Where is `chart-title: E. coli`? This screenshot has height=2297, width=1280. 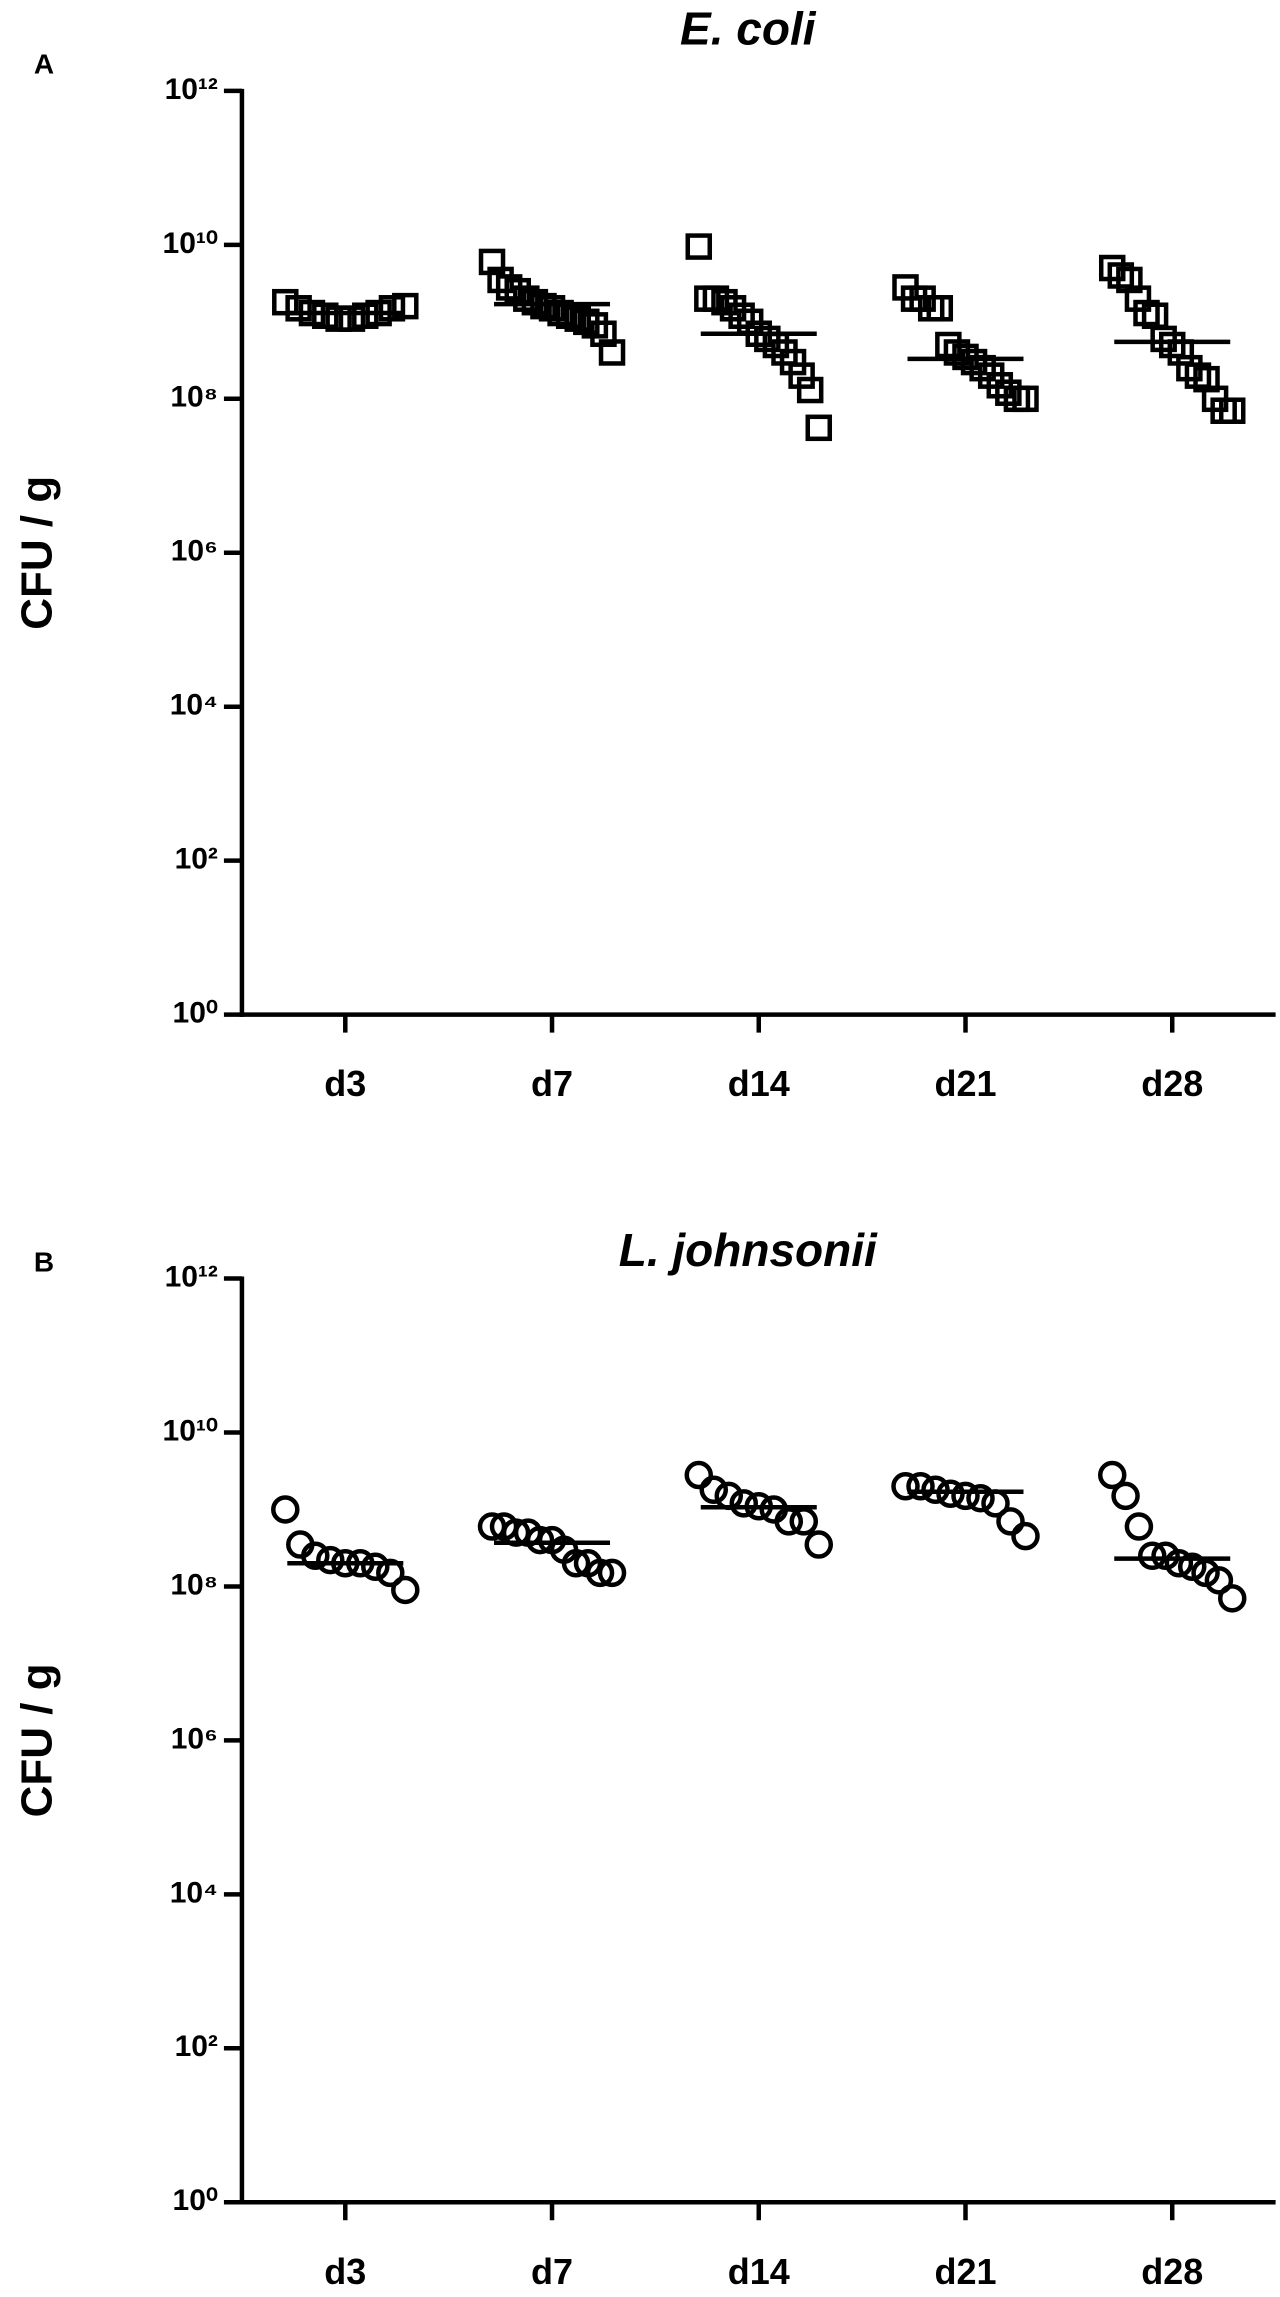 chart-title: E. coli is located at coordinates (748, 28).